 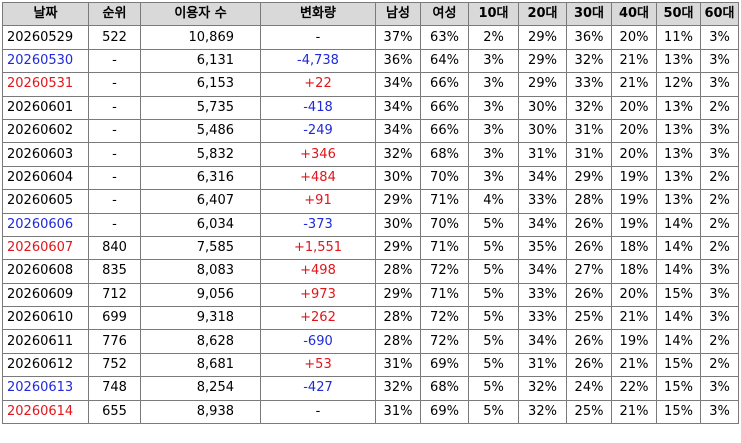 What do you see at coordinates (444, 388) in the screenshot?
I see `cell-female: 68%` at bounding box center [444, 388].